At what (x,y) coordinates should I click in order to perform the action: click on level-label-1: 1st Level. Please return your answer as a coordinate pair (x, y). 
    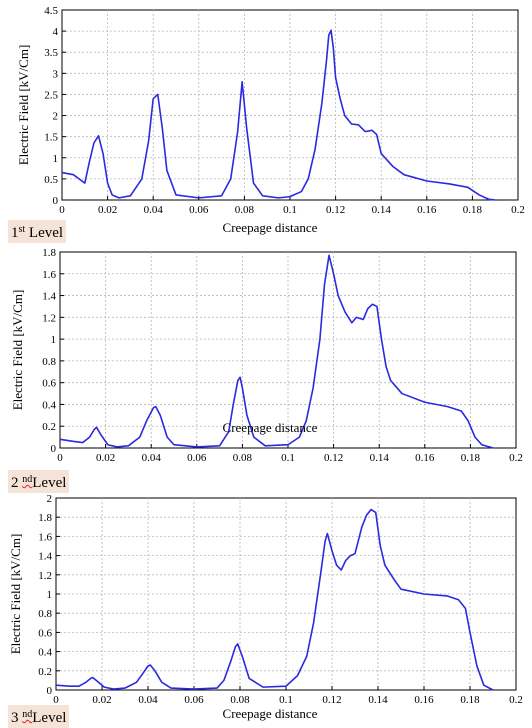
    Looking at the image, I should click on (37, 231).